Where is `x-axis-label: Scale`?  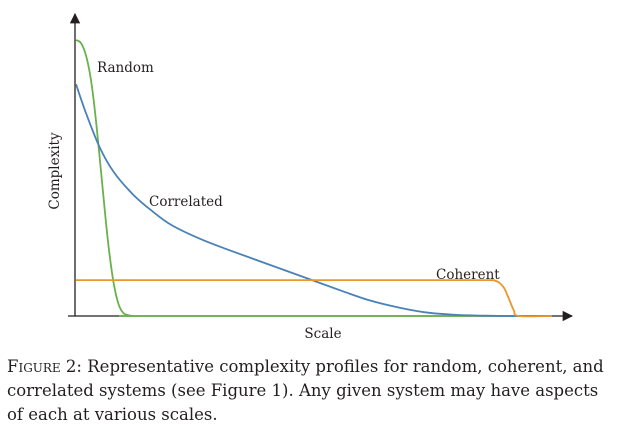
x-axis-label: Scale is located at coordinates (322, 334).